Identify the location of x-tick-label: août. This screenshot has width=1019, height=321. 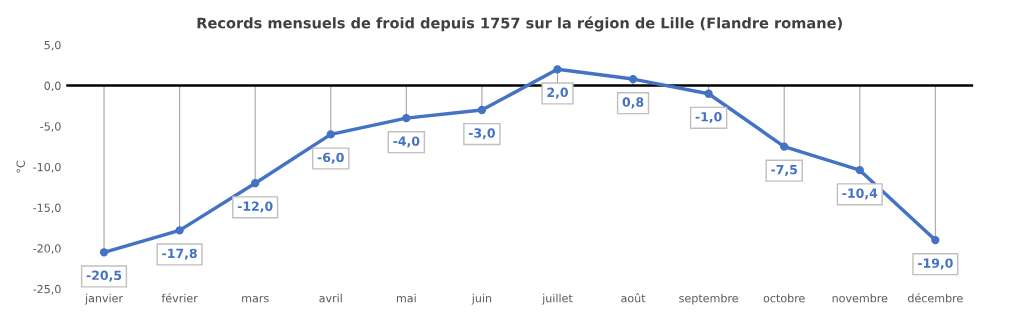
(633, 298).